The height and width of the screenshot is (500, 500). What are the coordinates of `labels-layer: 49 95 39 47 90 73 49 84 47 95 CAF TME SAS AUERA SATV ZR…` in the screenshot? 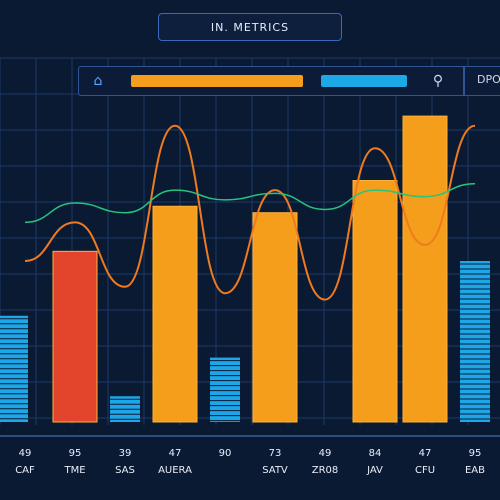 It's located at (250, 462).